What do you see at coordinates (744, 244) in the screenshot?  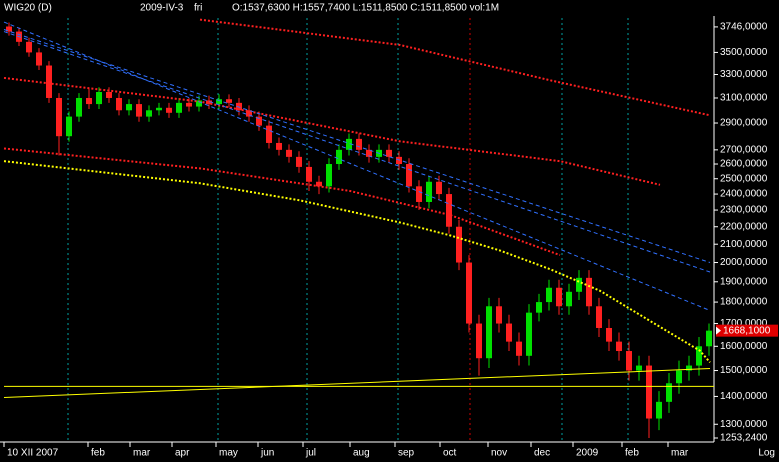 I see `y-tick-label: 2100,0000` at bounding box center [744, 244].